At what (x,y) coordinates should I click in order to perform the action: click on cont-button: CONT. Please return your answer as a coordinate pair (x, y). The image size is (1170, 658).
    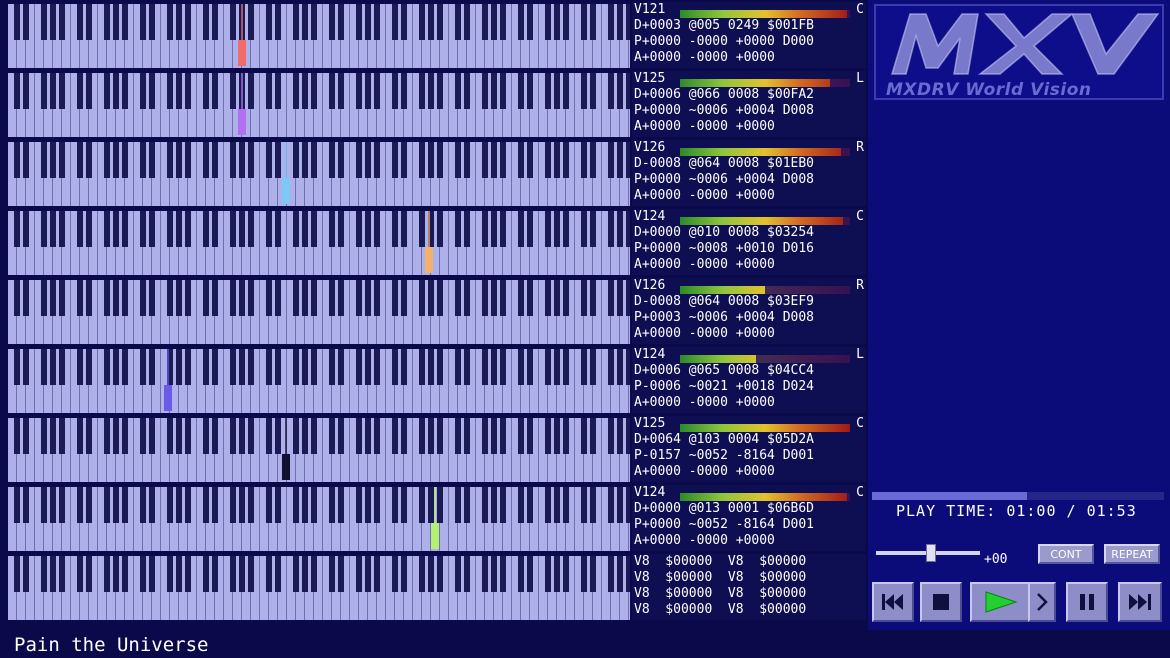
    Looking at the image, I should click on (1066, 554).